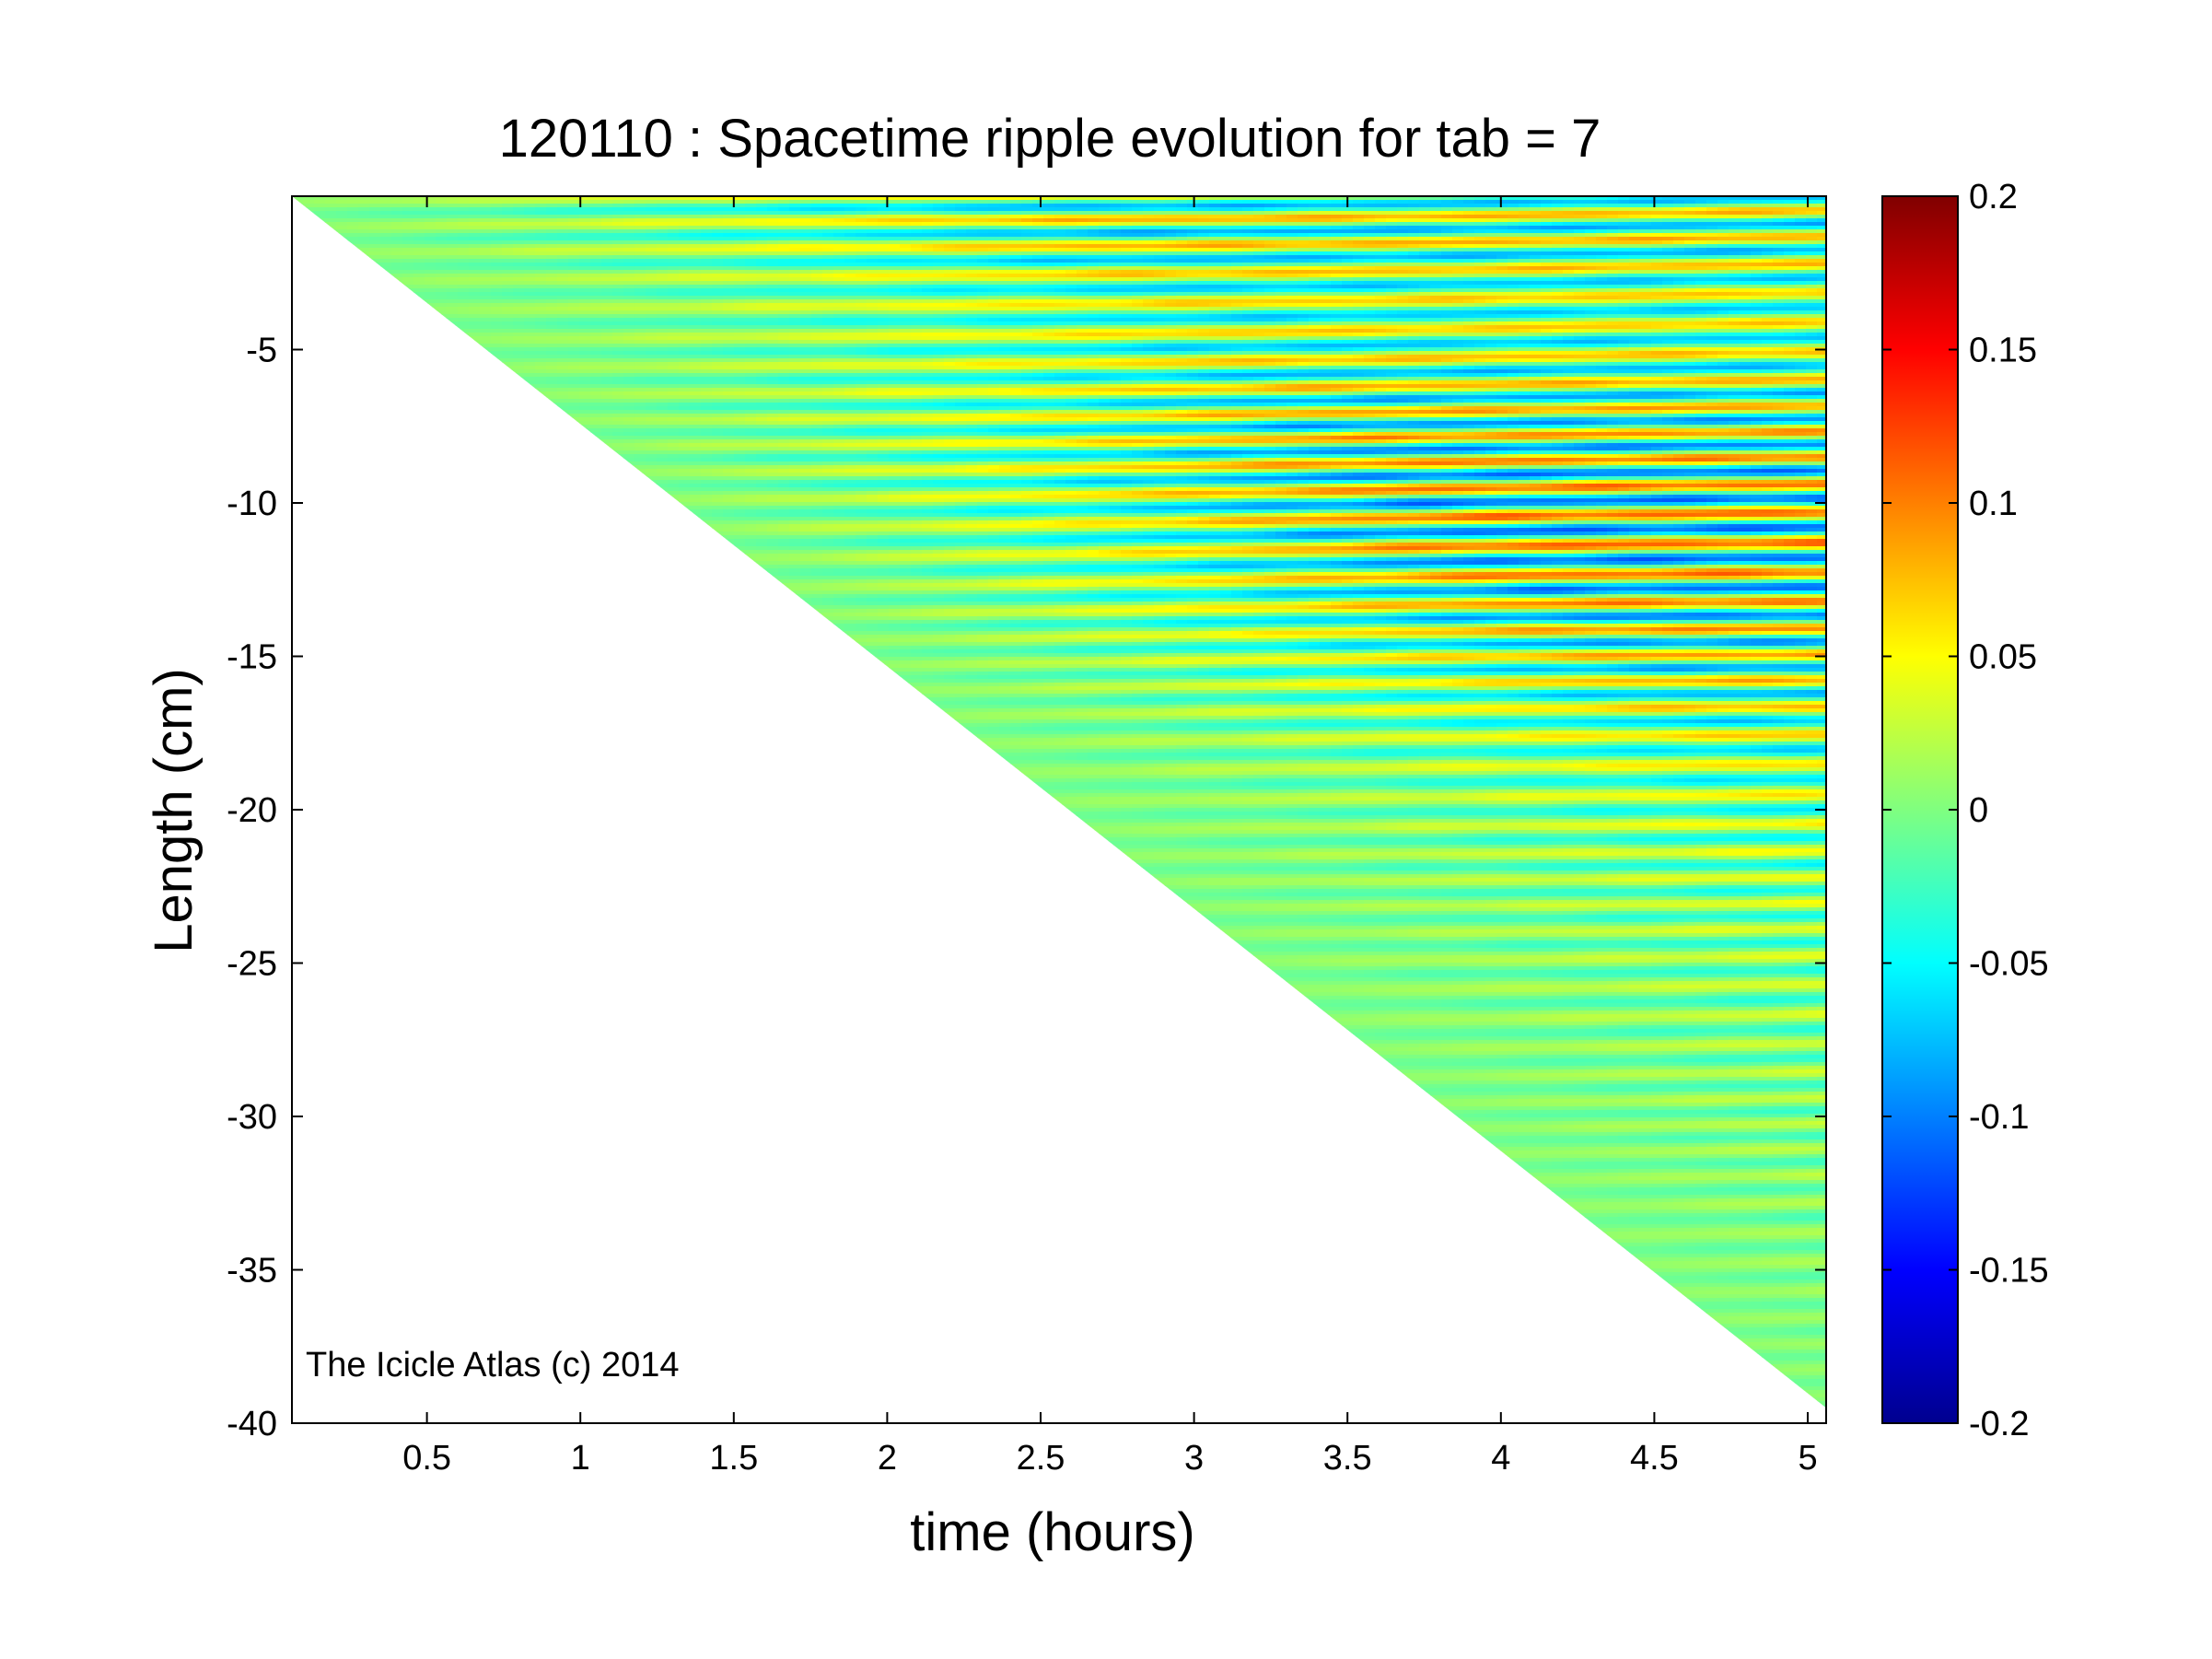 The height and width of the screenshot is (1659, 2212). Describe the element at coordinates (1041, 1458) in the screenshot. I see `x-tick-label: 2.5` at that location.